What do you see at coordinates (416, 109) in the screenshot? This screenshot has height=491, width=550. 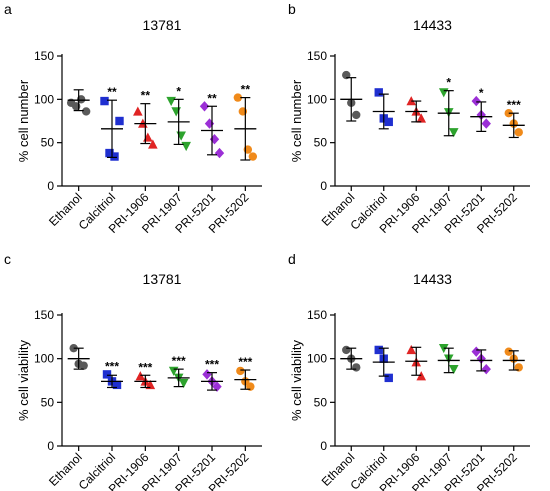 I see `series-PRI-1906` at bounding box center [416, 109].